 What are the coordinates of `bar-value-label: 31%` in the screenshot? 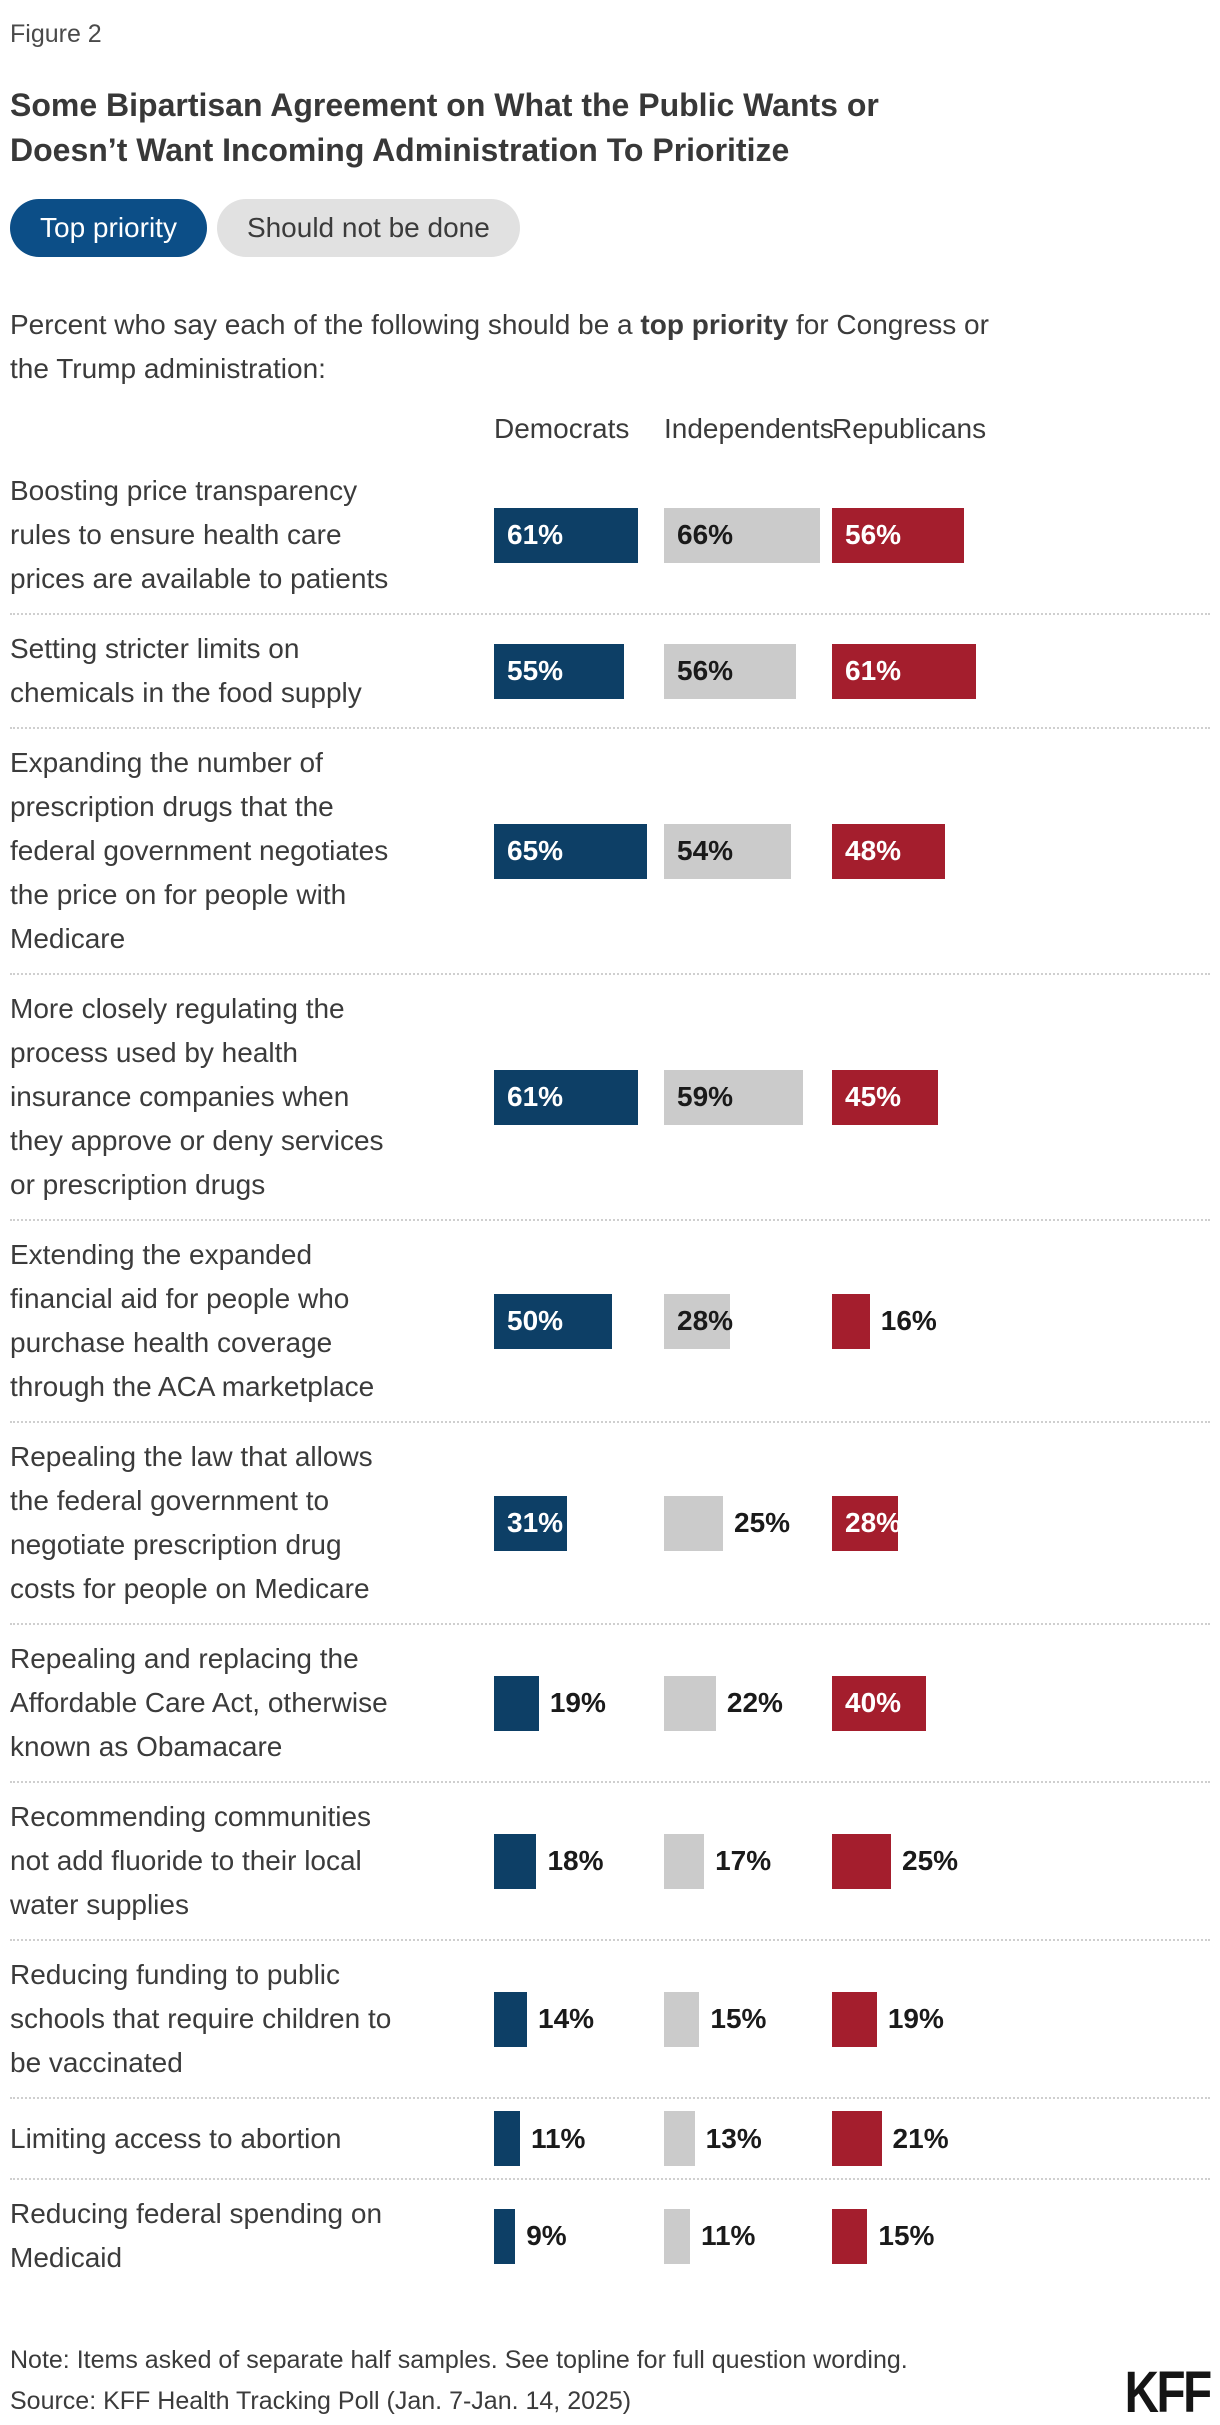 It's located at (535, 1522).